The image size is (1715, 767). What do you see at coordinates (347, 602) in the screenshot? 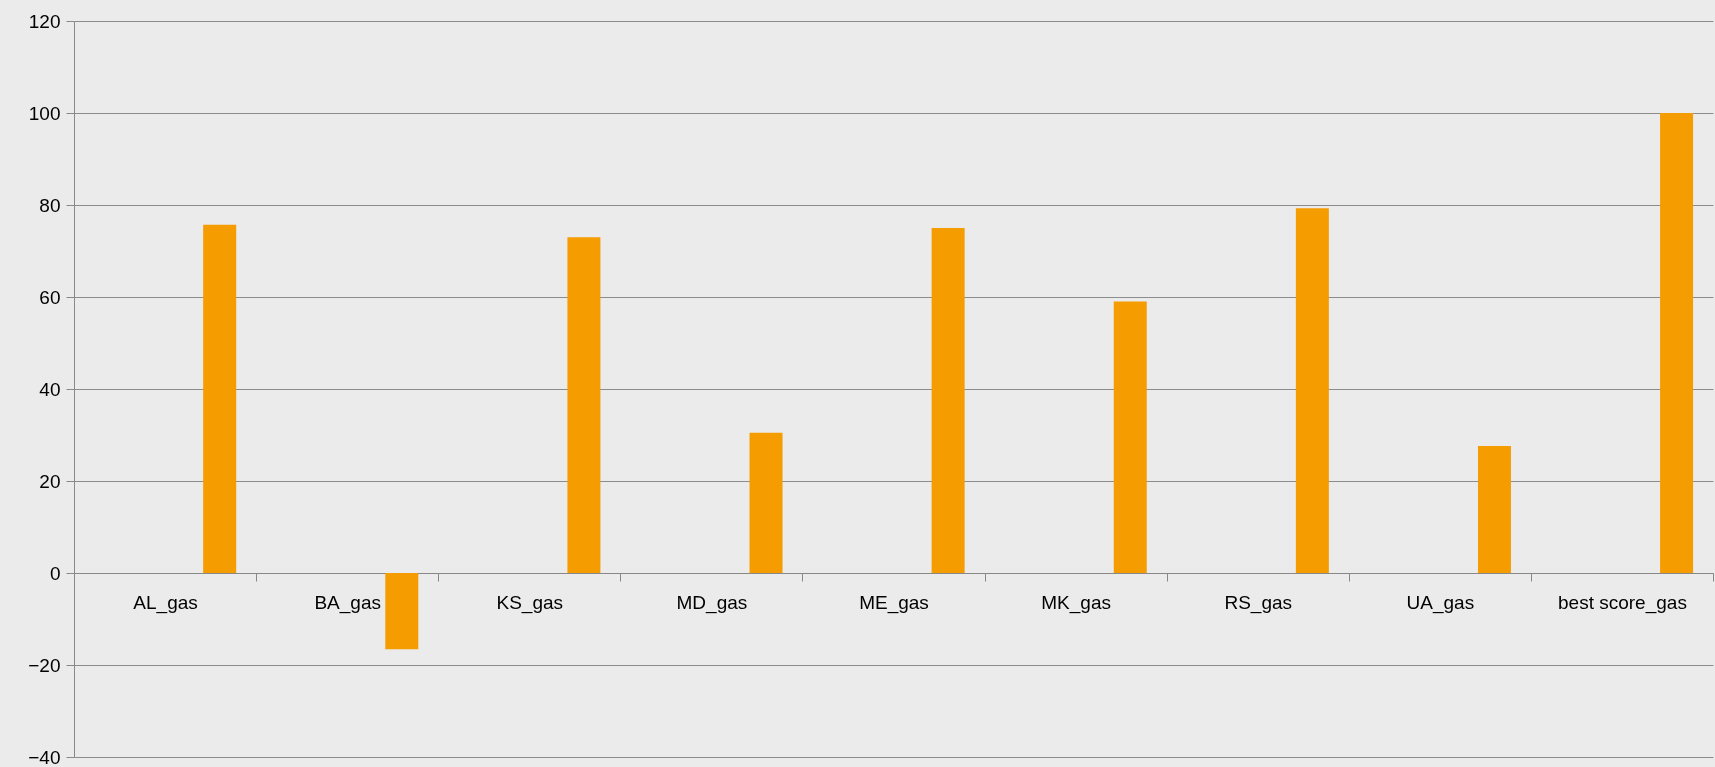
I see `x-tick-label: BA_gas` at bounding box center [347, 602].